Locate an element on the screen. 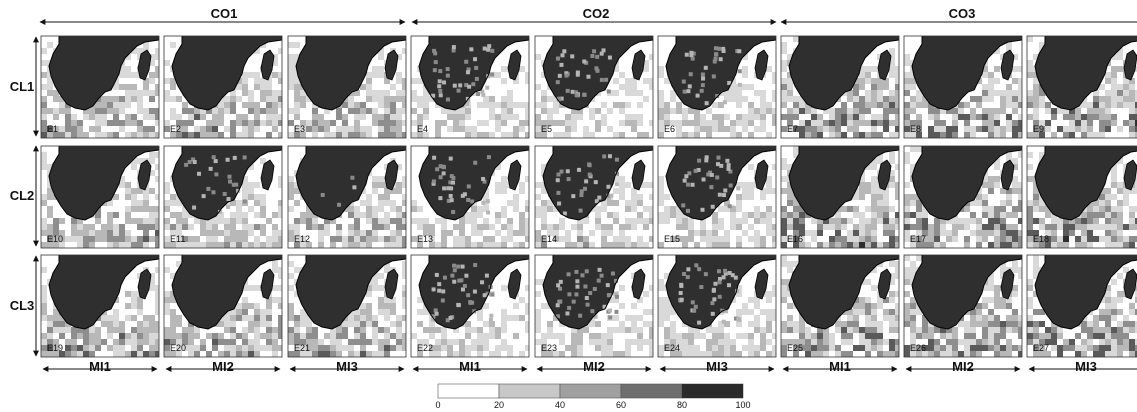 The width and height of the screenshot is (1137, 412). colorbar-tick: 20 is located at coordinates (499, 405).